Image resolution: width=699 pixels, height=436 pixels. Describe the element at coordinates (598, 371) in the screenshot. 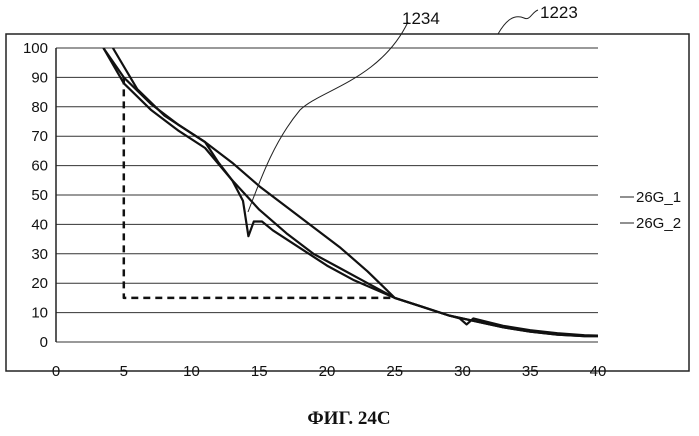

I see `x-tick-label: 40` at that location.